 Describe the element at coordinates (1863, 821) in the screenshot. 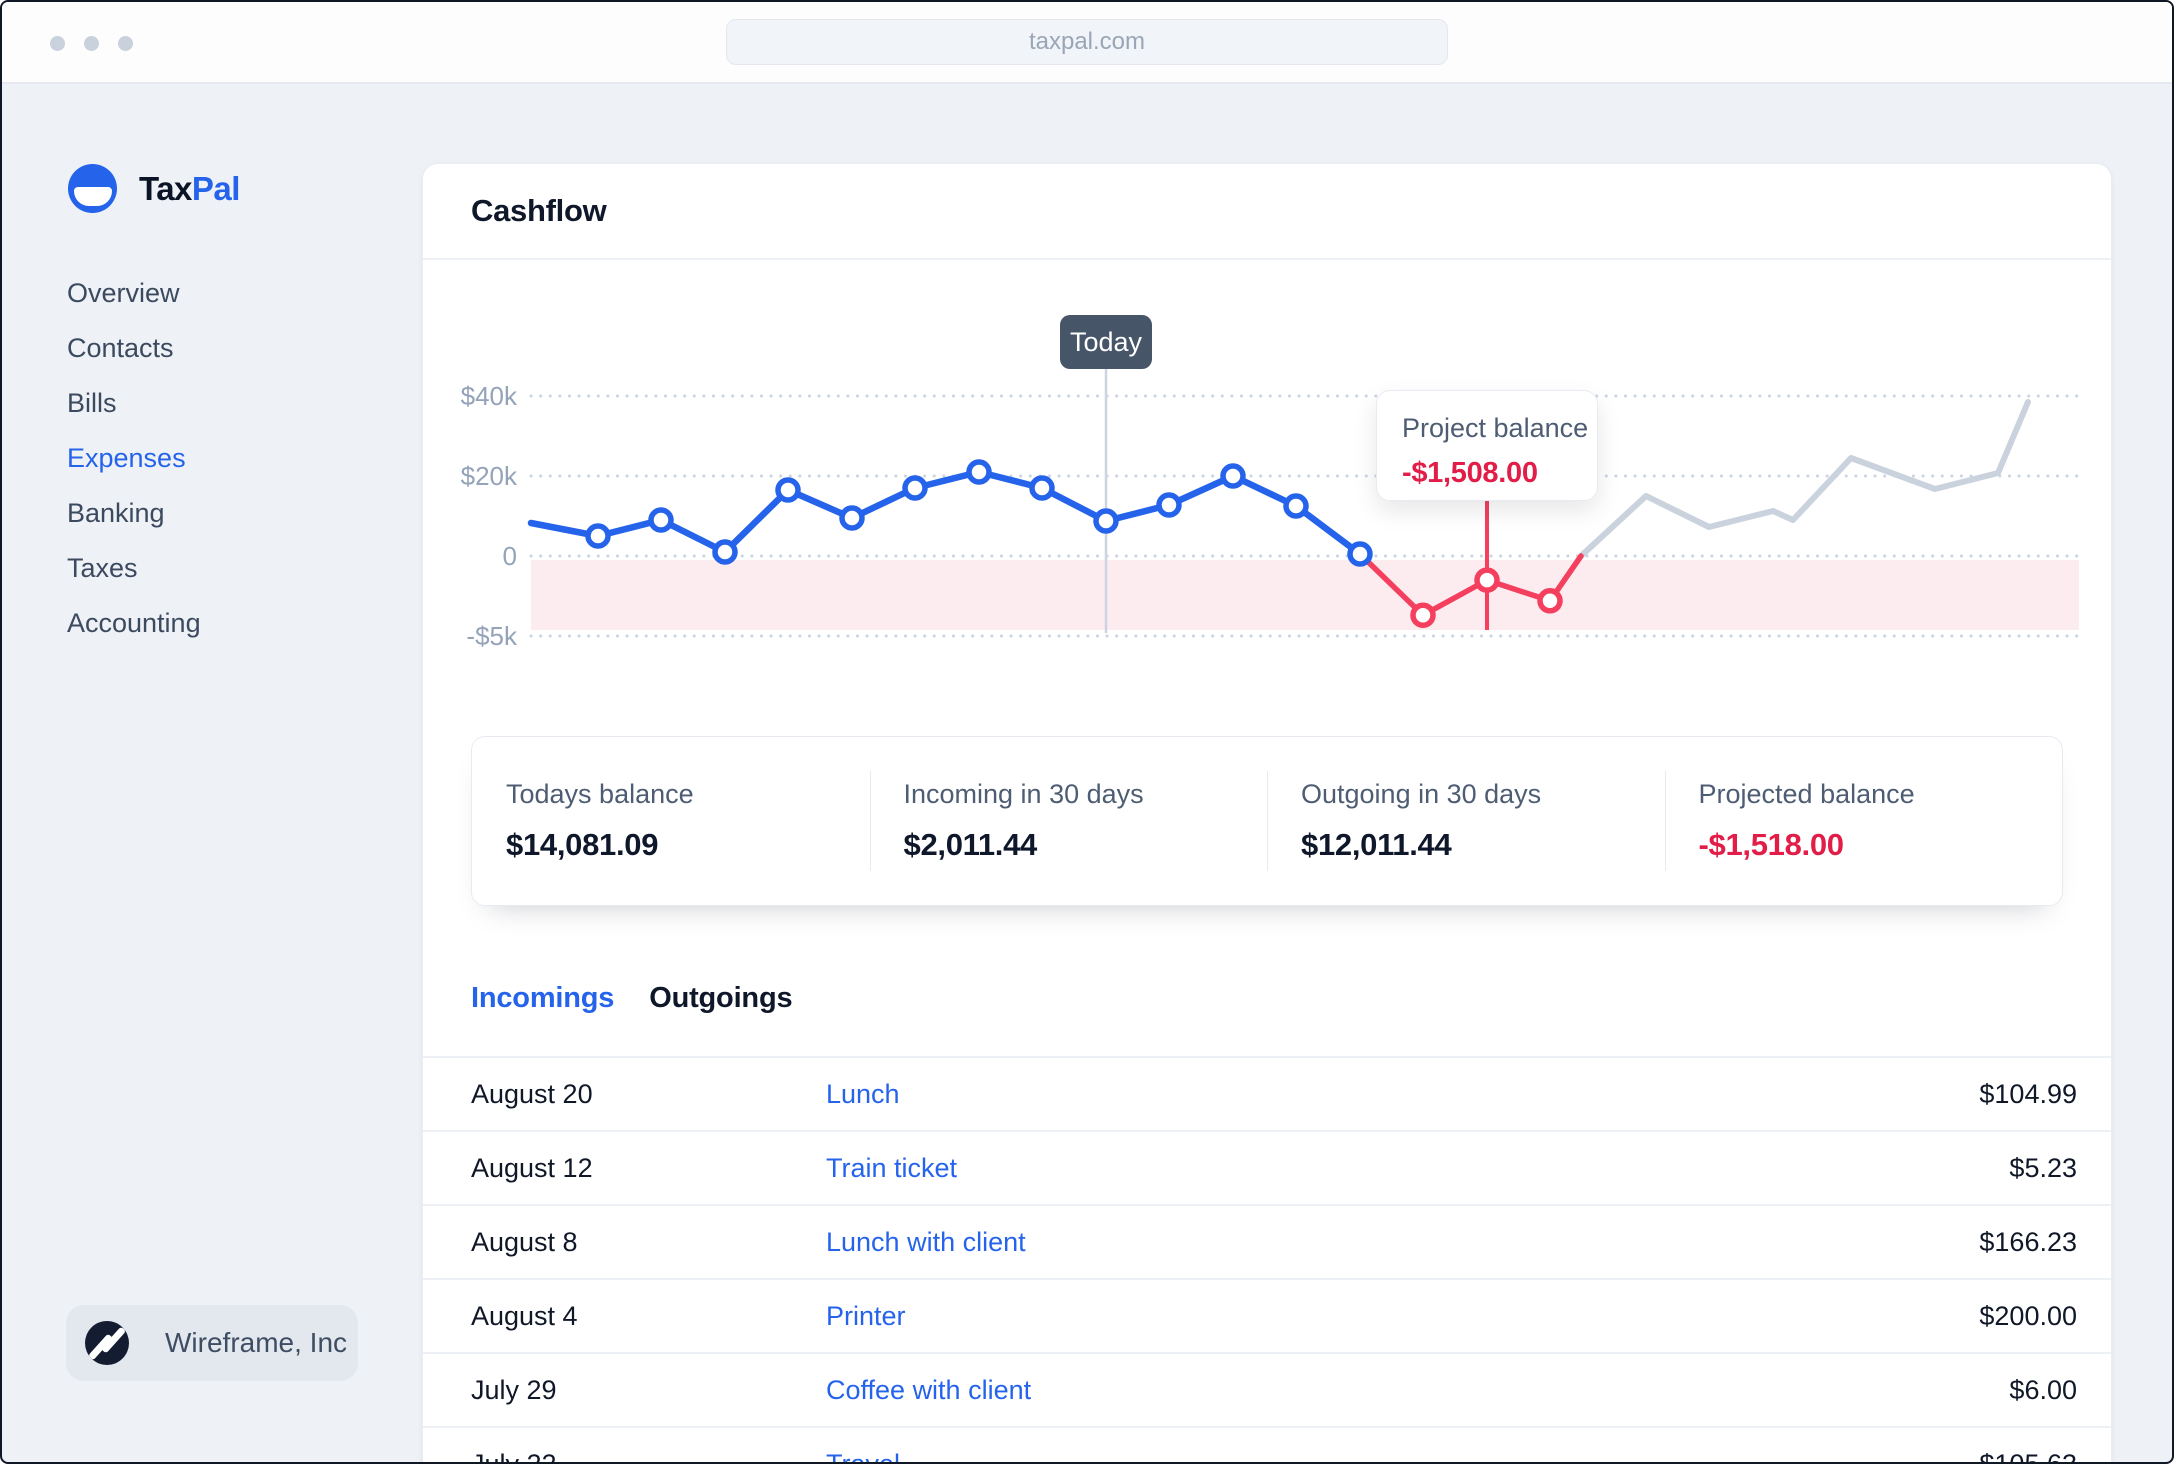

I see `stat-projected-balance: Projected balance -$1,518.00` at that location.